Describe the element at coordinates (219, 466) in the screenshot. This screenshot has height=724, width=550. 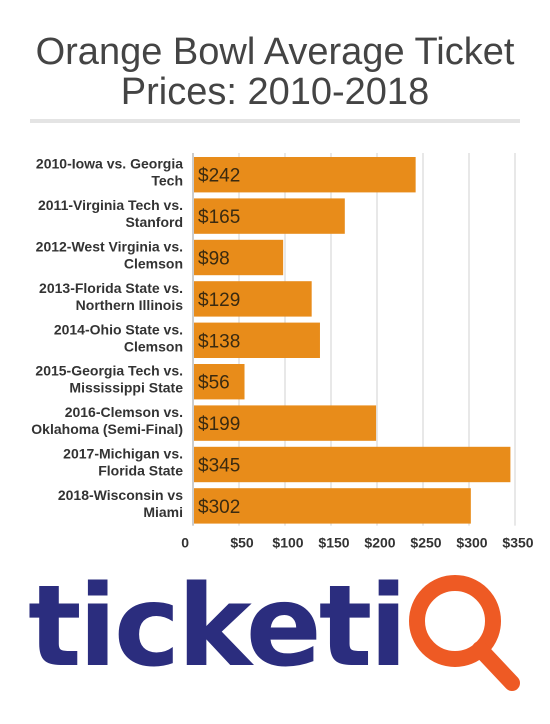
I see `bar-value-label-7: $345` at that location.